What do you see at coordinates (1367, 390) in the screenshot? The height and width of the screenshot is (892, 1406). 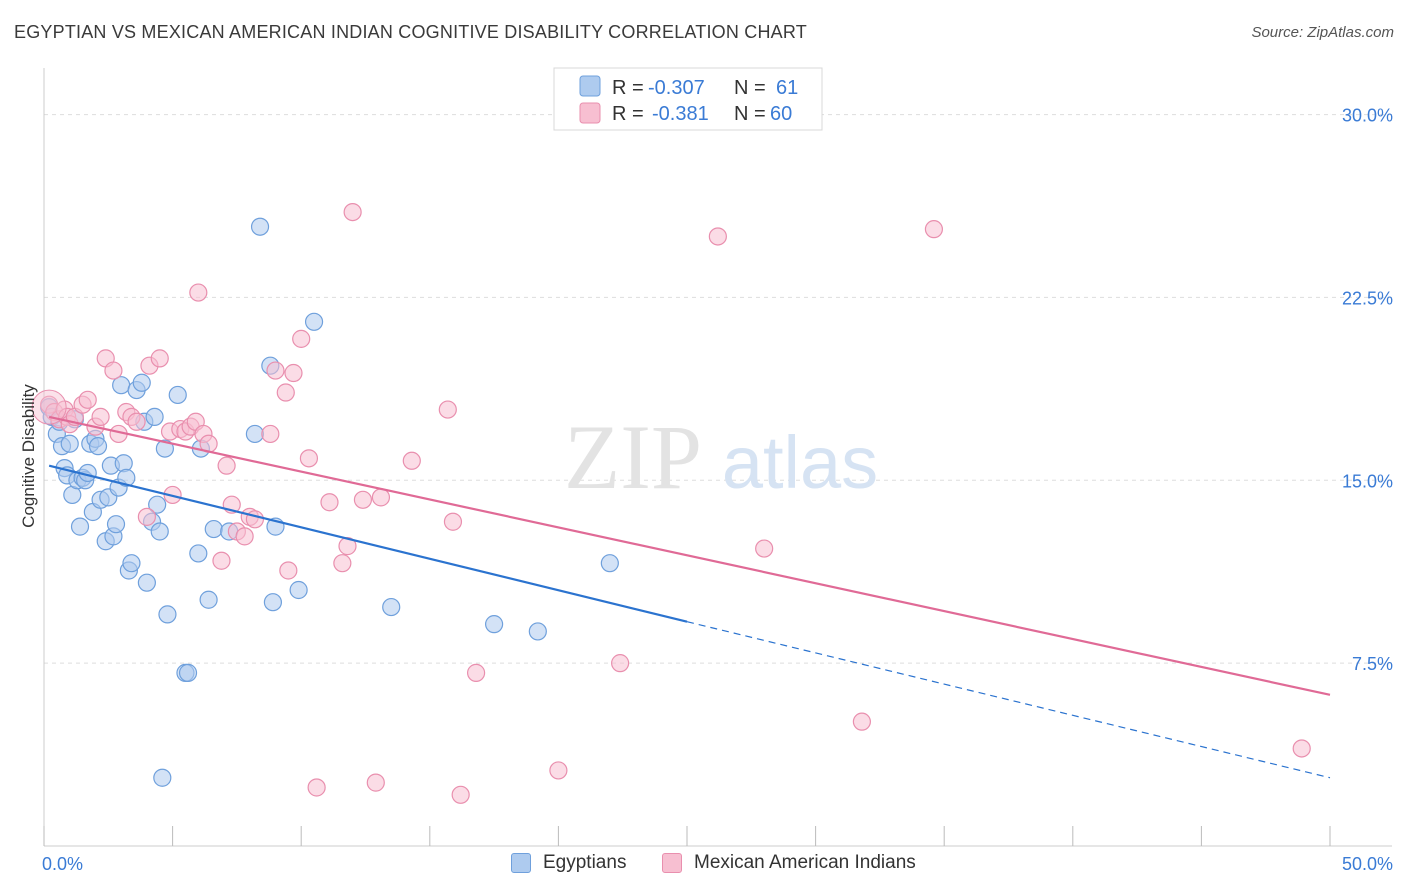 I see `y-tick-labels: 7.5% 15.0% 22.5% 30.0%` at bounding box center [1367, 390].